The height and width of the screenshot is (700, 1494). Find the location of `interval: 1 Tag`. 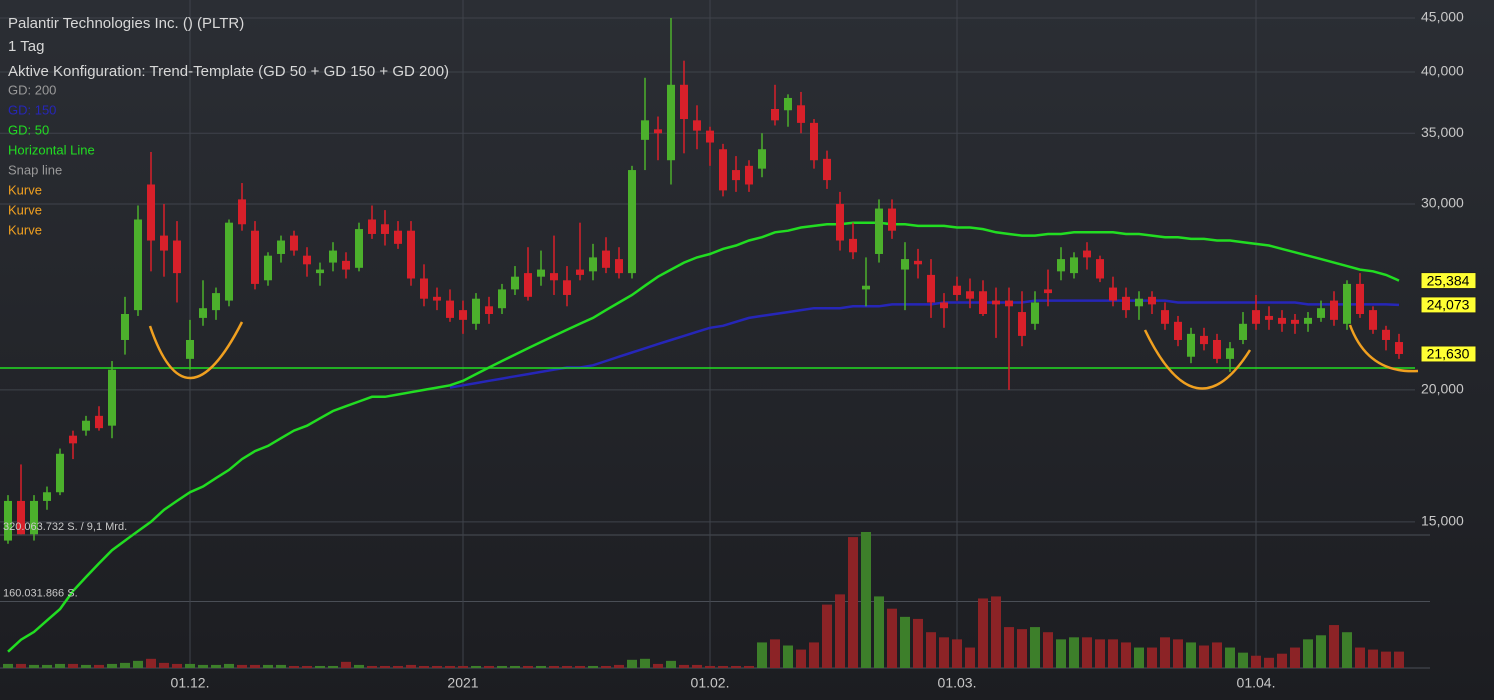

interval: 1 Tag is located at coordinates (26, 46).